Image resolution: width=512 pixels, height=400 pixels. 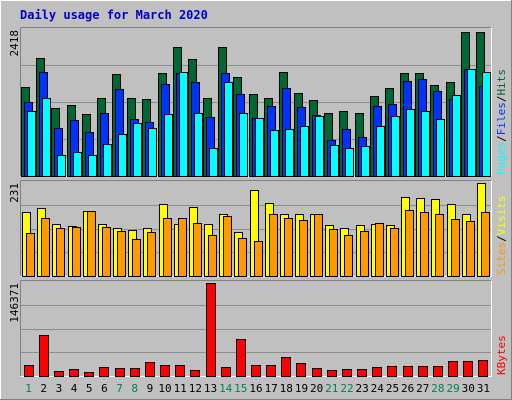 I want to click on ymax-label: 231, so click(x=14, y=193).